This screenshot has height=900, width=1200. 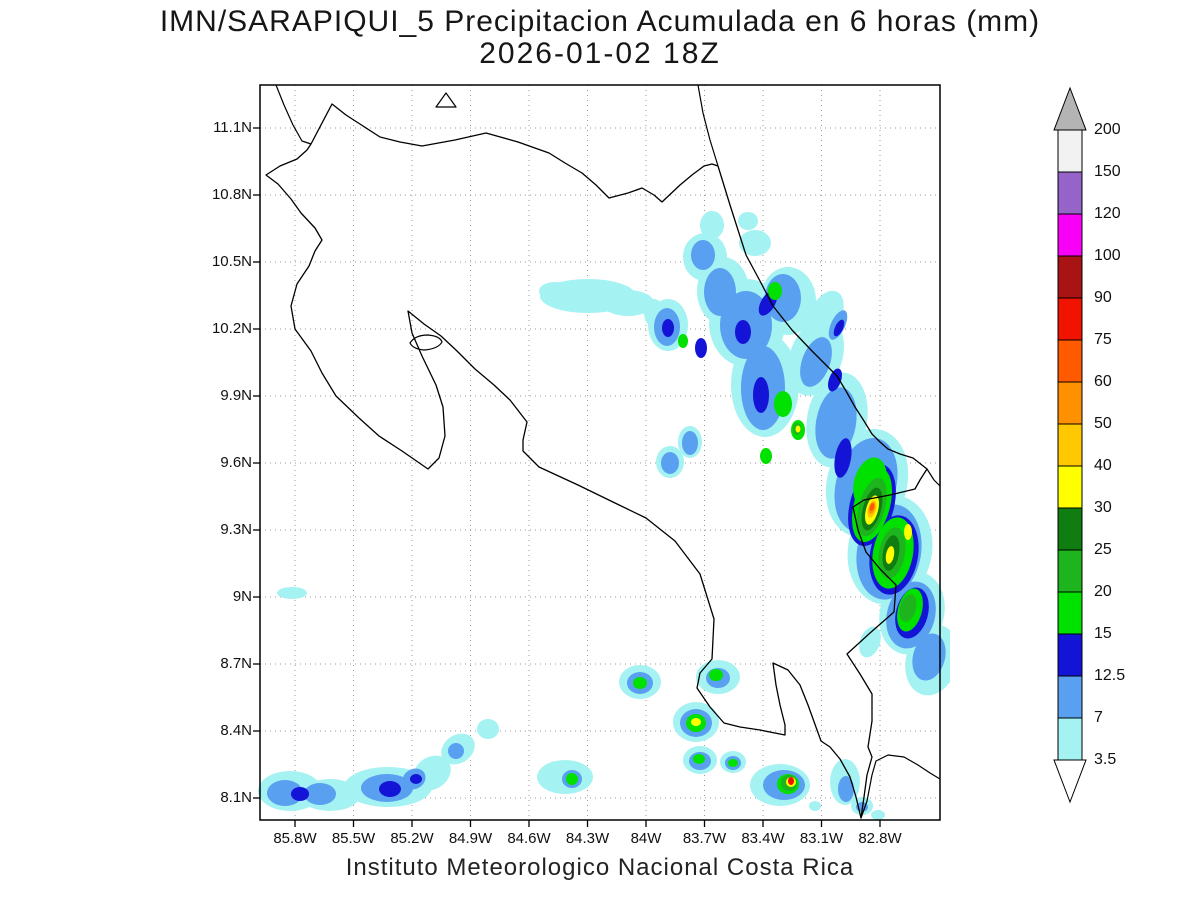 I want to click on lat-axis-label: 8.4N, so click(x=236, y=730).